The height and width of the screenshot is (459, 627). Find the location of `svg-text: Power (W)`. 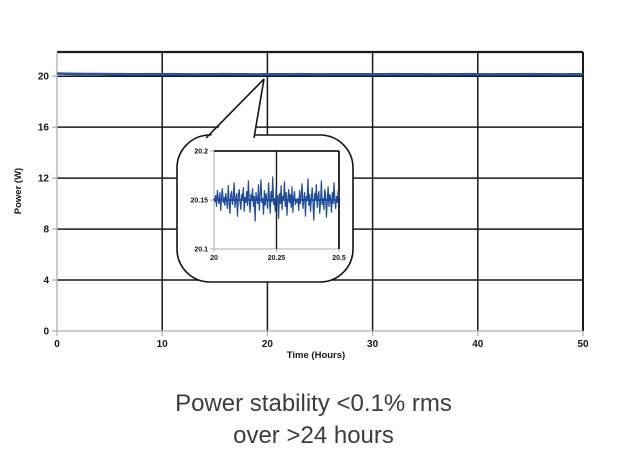

svg-text: Power (W) is located at coordinates (18, 191).